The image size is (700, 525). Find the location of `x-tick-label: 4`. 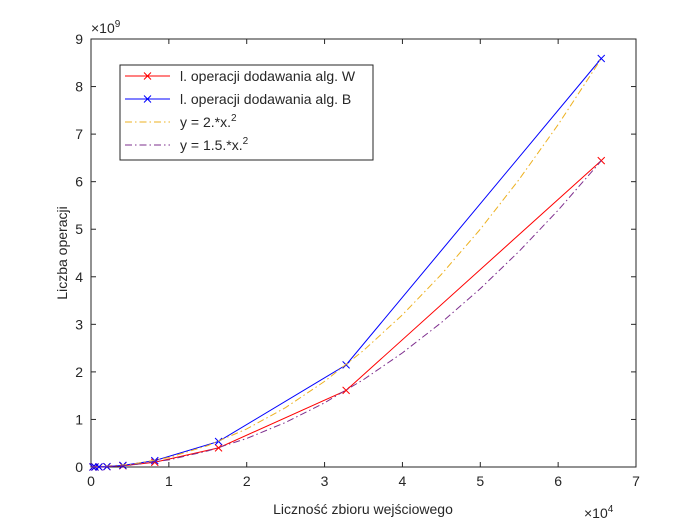

x-tick-label: 4 is located at coordinates (403, 481).